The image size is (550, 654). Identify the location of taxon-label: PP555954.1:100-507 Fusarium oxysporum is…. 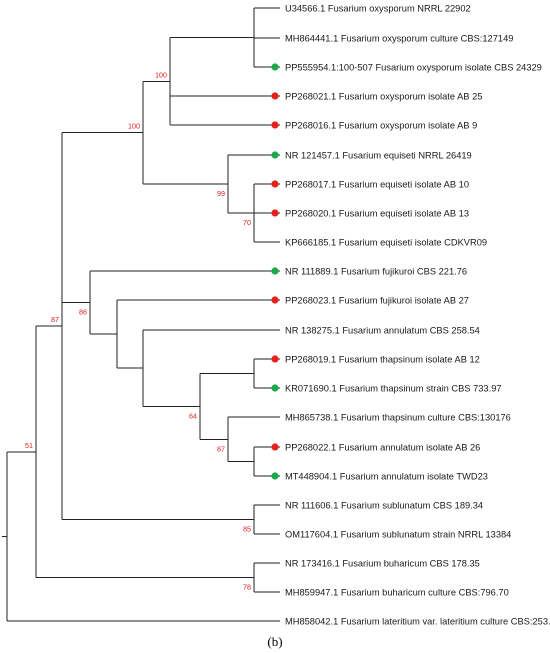
(413, 67).